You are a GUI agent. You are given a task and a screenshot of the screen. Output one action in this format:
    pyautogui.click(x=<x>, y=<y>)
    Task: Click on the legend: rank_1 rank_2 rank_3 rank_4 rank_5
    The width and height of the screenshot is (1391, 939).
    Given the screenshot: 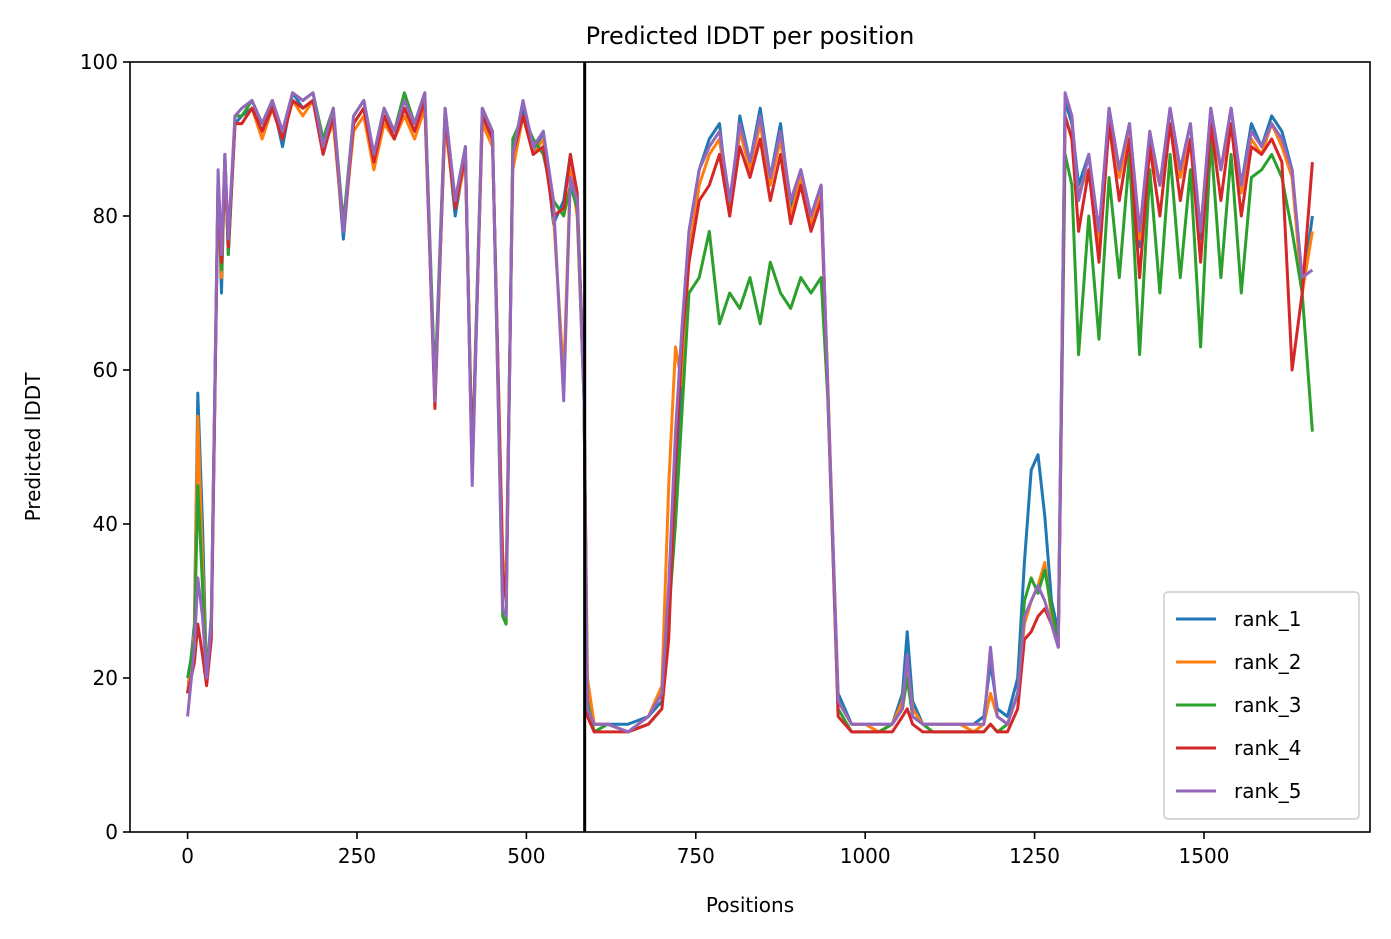 What is the action you would take?
    pyautogui.click(x=1261, y=705)
    